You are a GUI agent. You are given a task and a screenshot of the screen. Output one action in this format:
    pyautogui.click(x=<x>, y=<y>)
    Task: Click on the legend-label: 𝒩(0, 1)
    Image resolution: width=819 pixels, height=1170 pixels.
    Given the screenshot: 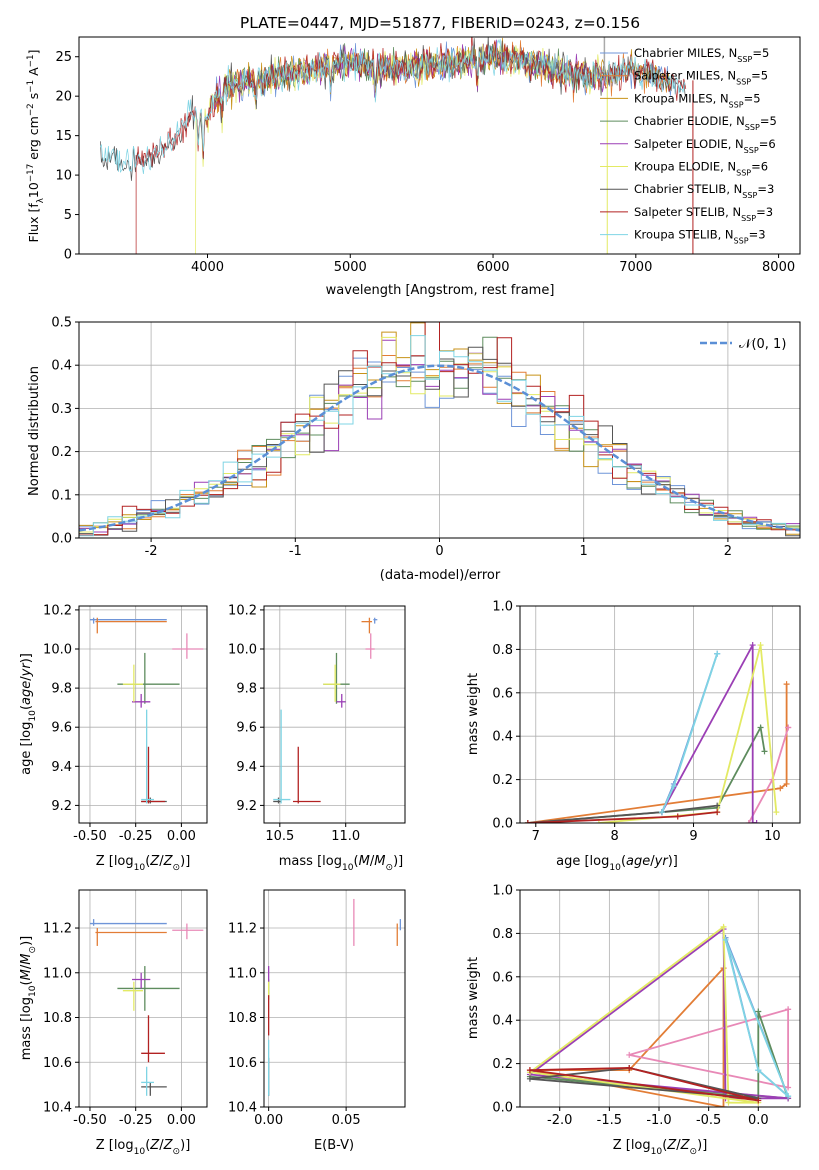 What is the action you would take?
    pyautogui.click(x=762, y=344)
    